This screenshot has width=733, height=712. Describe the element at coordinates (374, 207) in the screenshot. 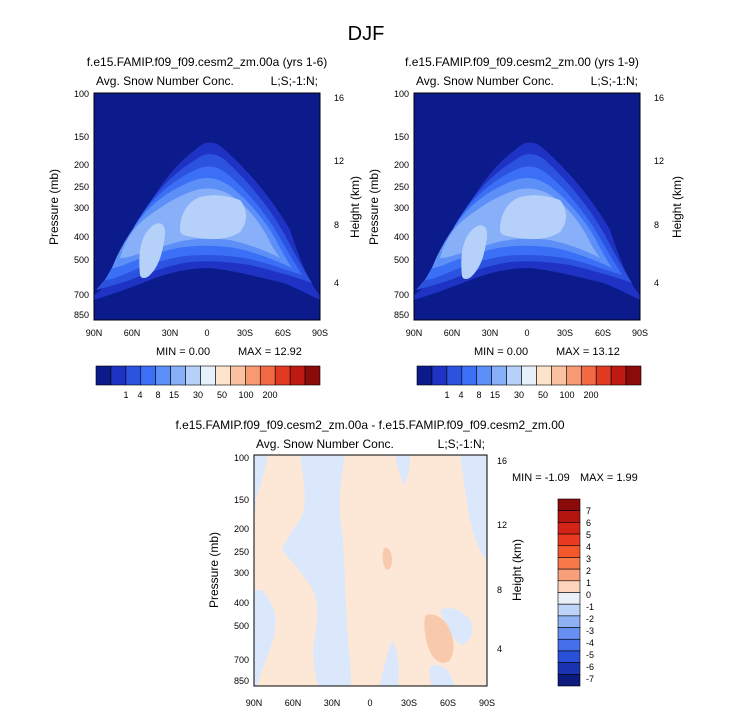

I see `right-panel-y-label: Pressure (mb)` at that location.